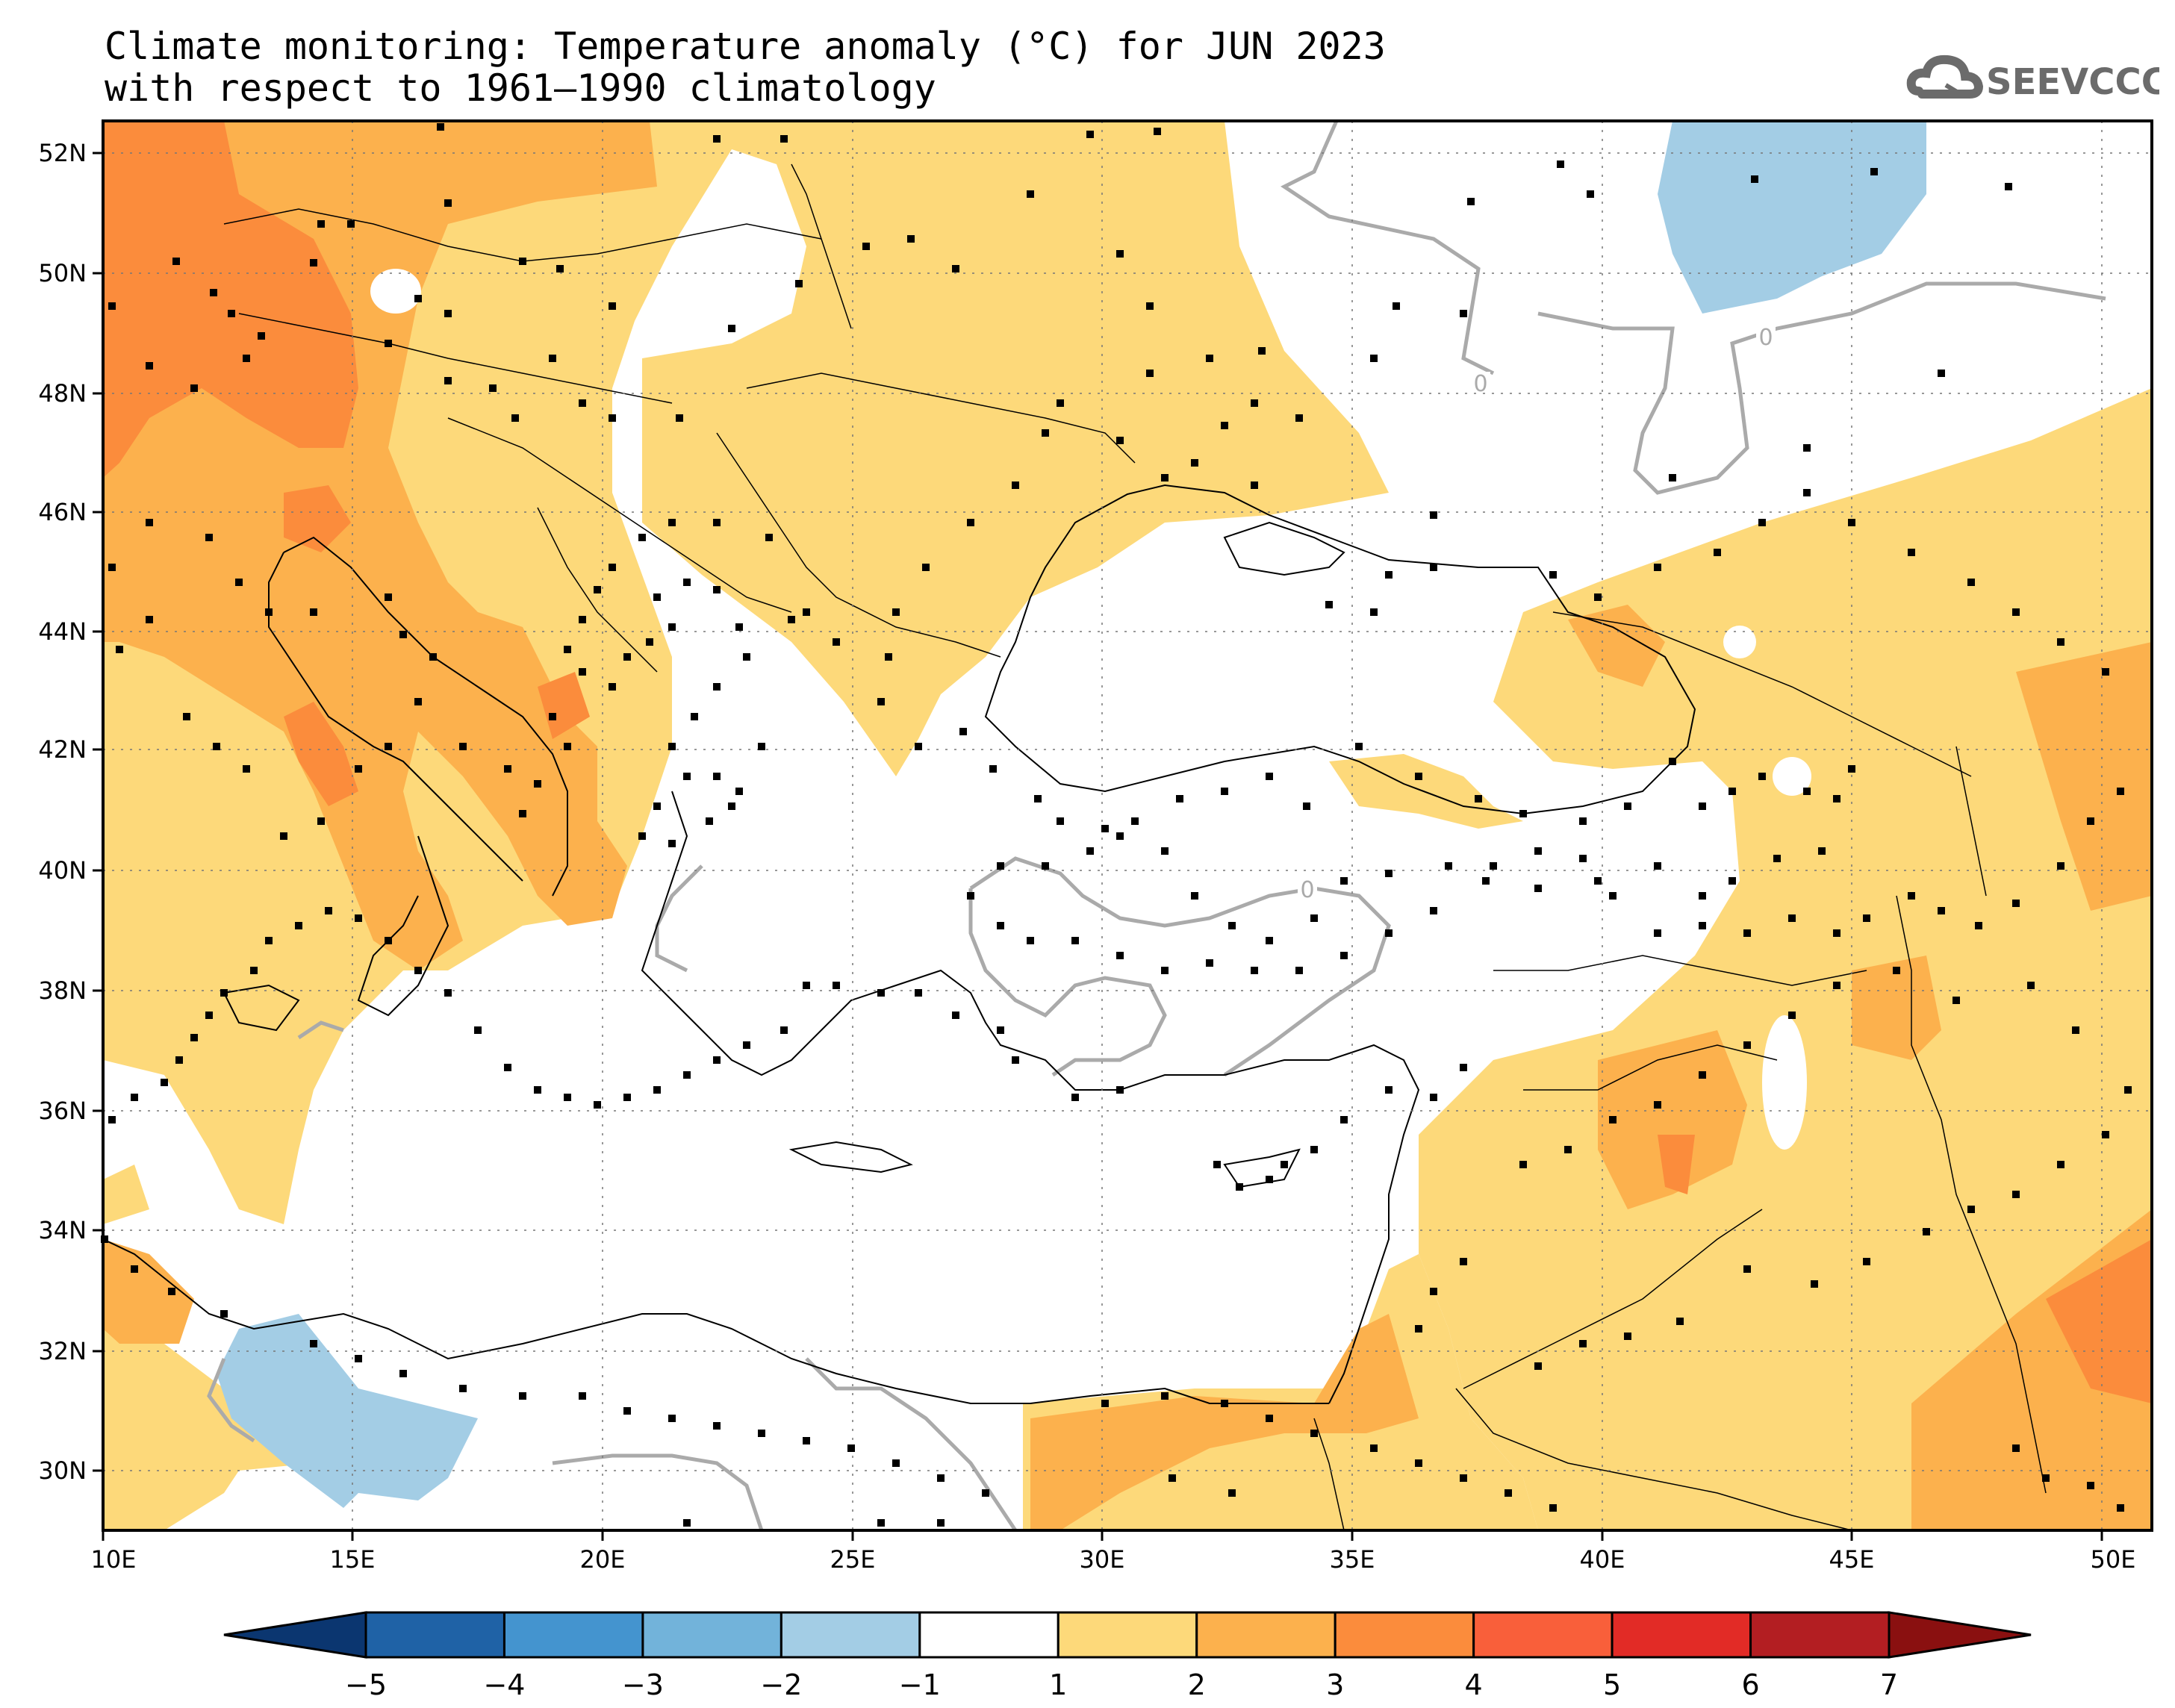  I want to click on contour-label: 0, so click(1480, 384).